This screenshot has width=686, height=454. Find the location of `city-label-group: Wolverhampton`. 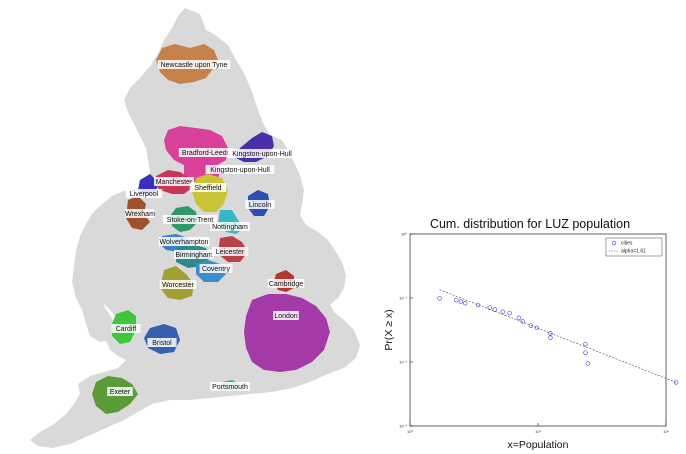

city-label-group: Wolverhampton is located at coordinates (184, 241).